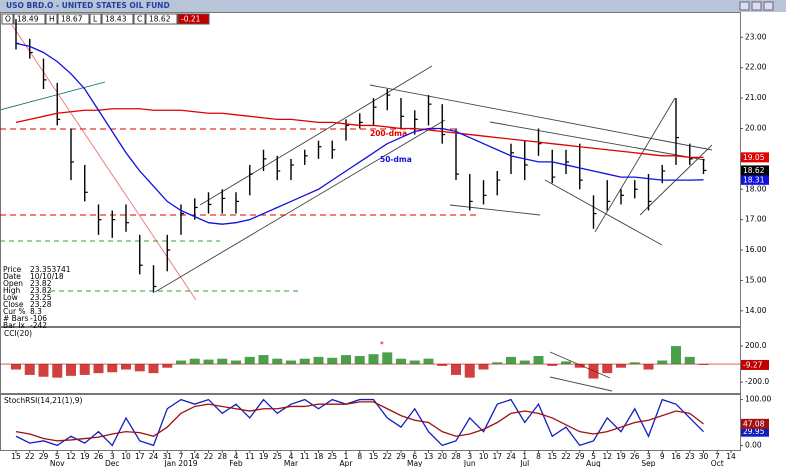 The height and width of the screenshot is (467, 786). What do you see at coordinates (18, 333) in the screenshot?
I see `panel-title: CCI(20)` at bounding box center [18, 333].